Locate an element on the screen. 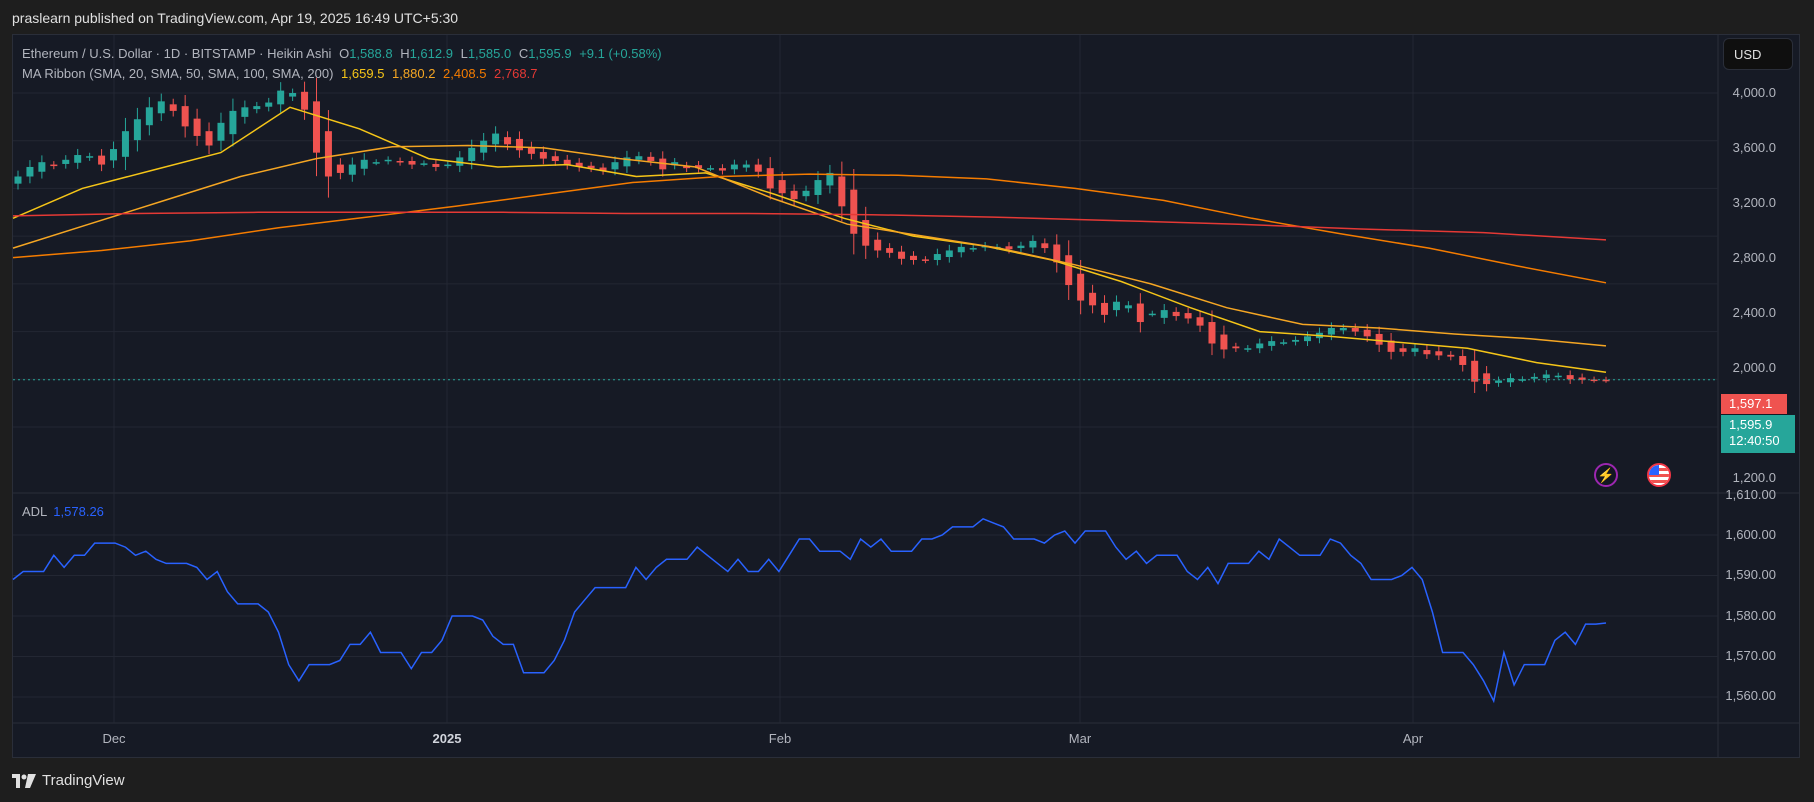 The width and height of the screenshot is (1814, 802). us-flag-icon is located at coordinates (1659, 475).